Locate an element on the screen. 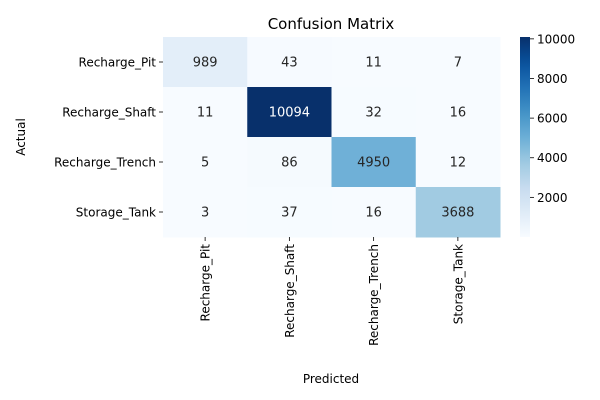 The height and width of the screenshot is (400, 600). y-tick-label: Storage_Tank is located at coordinates (116, 213).